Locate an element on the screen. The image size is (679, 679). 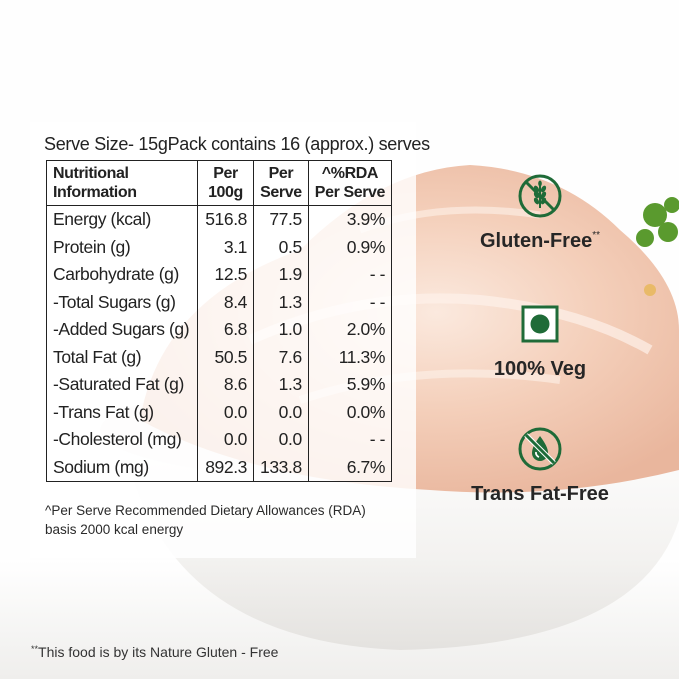
value-per-100g: 8.4 is located at coordinates (225, 302).